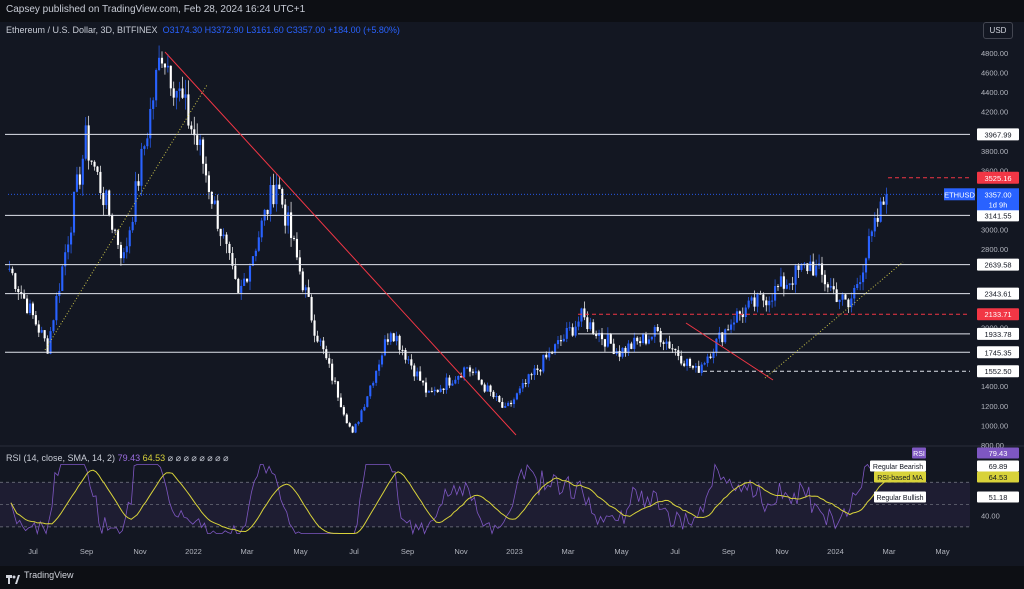  I want to click on currency-button: USD, so click(998, 30).